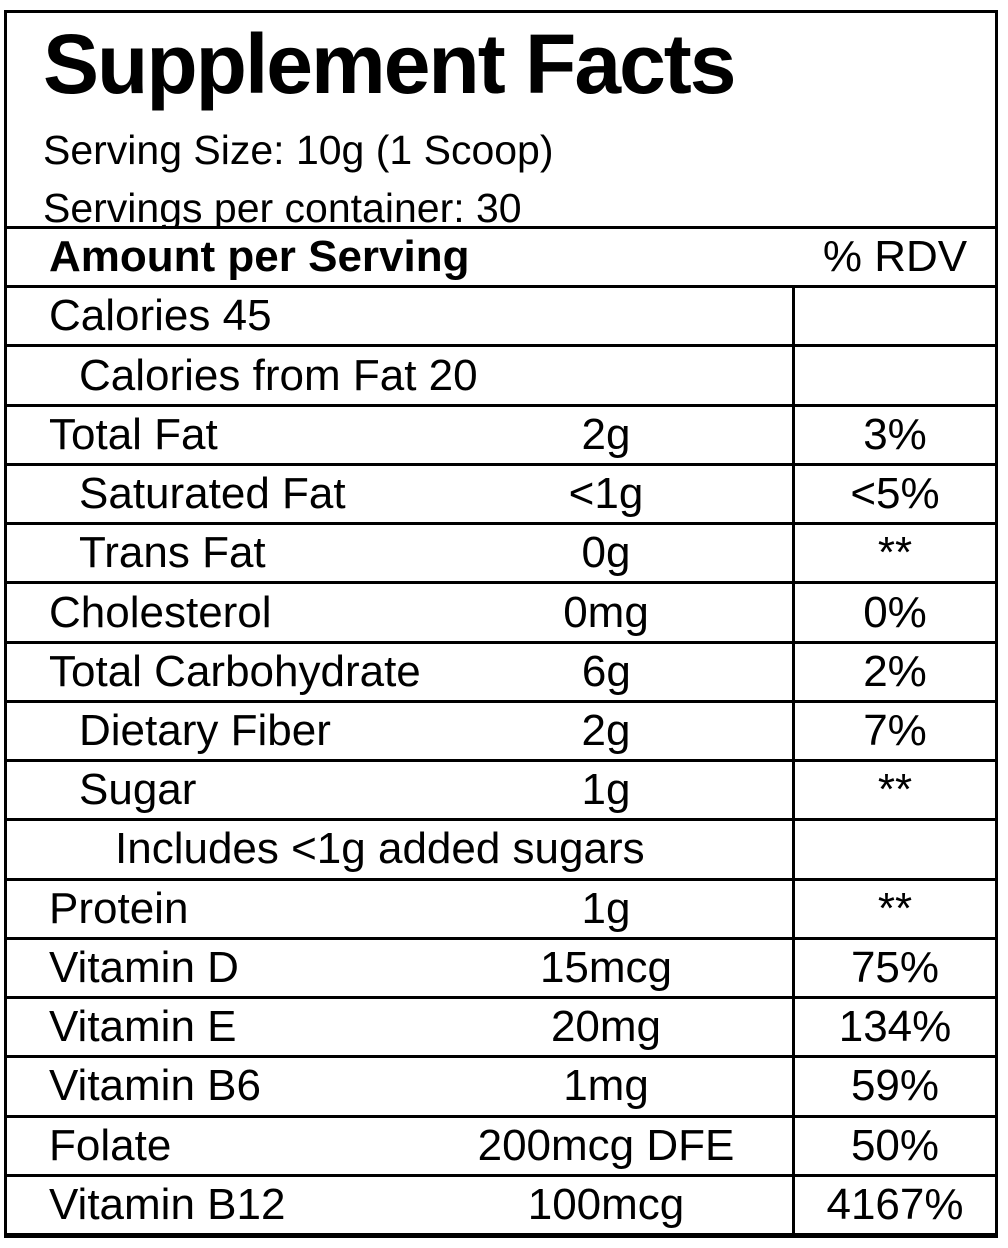  Describe the element at coordinates (606, 553) in the screenshot. I see `nutrient-amount: 0g` at that location.